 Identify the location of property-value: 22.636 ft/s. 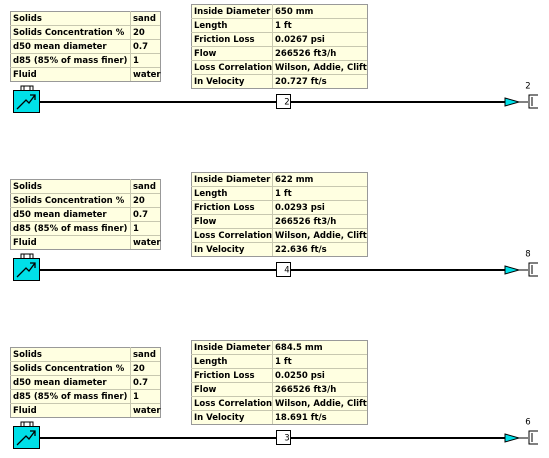
(301, 250).